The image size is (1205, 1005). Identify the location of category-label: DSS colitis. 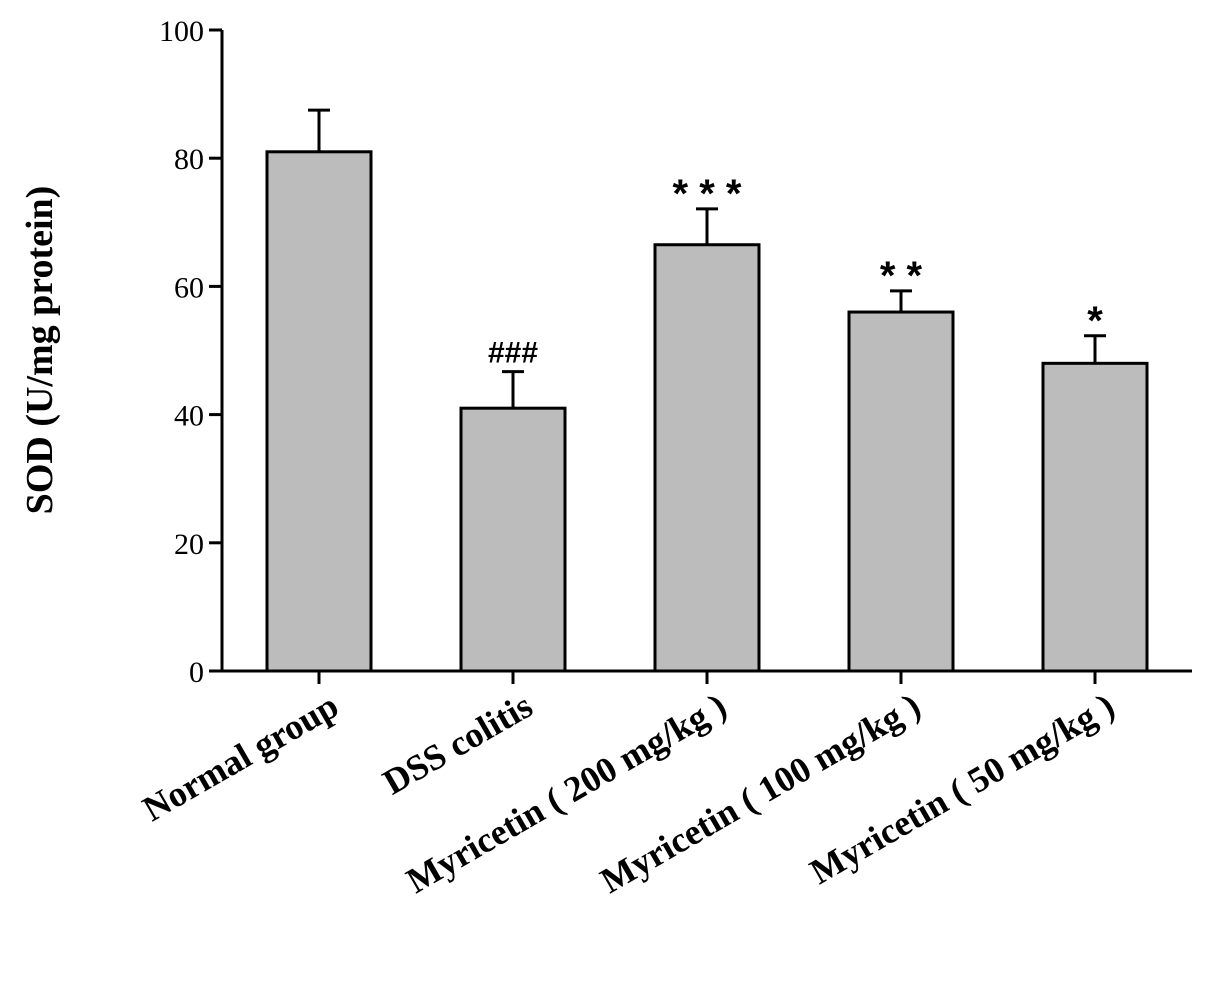
(457, 743).